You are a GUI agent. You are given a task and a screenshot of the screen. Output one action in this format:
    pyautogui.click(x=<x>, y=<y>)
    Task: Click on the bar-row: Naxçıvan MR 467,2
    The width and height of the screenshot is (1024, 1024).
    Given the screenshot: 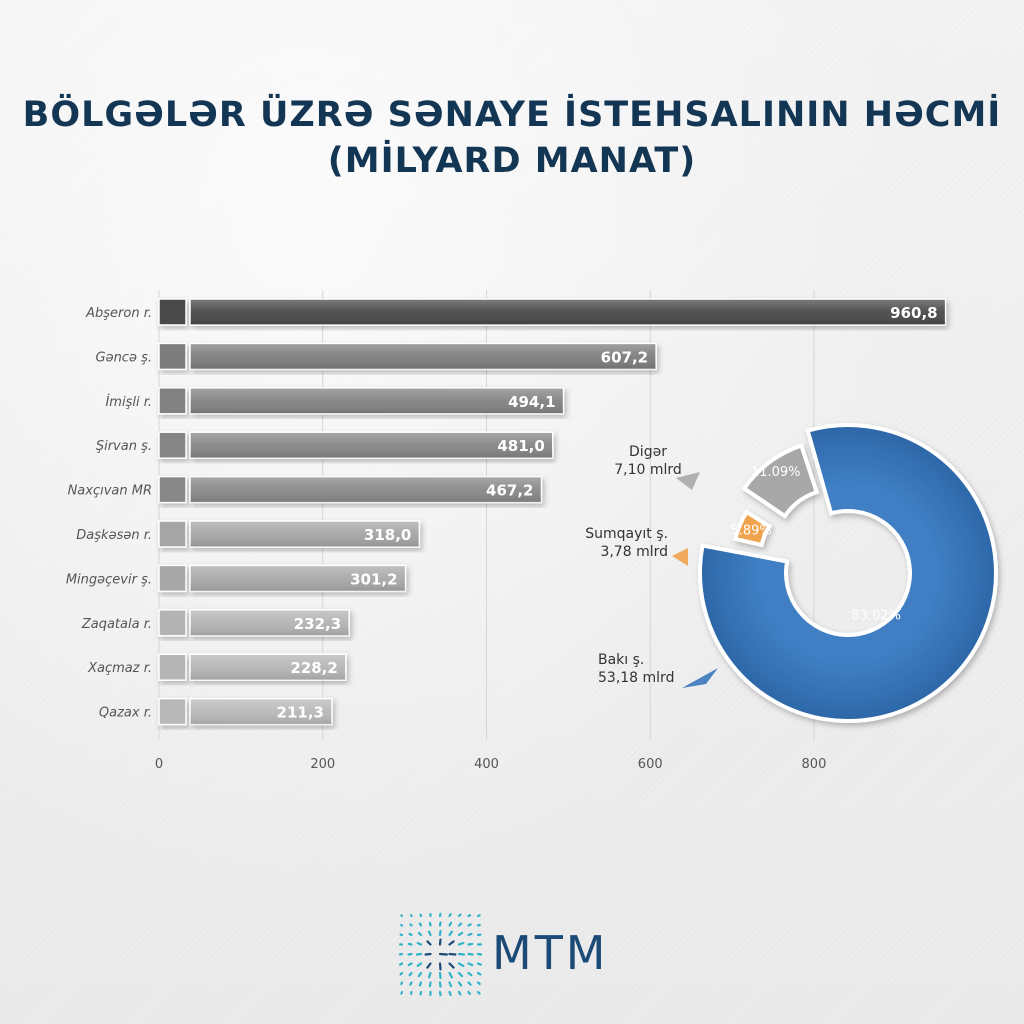 What is the action you would take?
    pyautogui.click(x=305, y=489)
    